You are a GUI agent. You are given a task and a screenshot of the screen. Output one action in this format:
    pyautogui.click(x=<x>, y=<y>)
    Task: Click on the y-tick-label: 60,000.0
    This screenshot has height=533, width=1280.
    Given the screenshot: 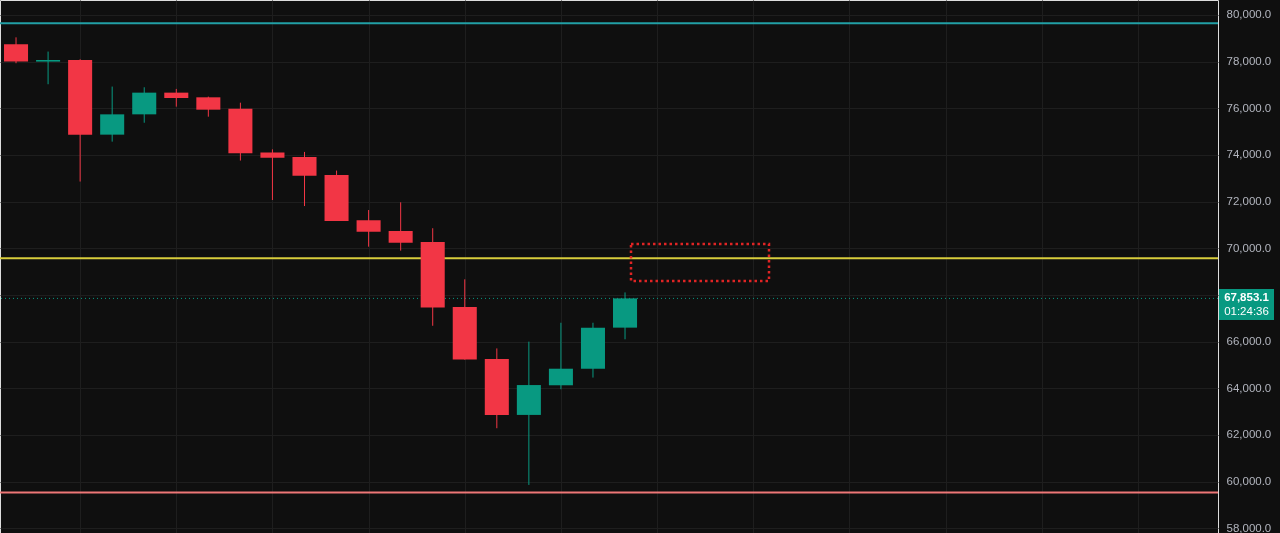 What is the action you would take?
    pyautogui.click(x=1249, y=481)
    